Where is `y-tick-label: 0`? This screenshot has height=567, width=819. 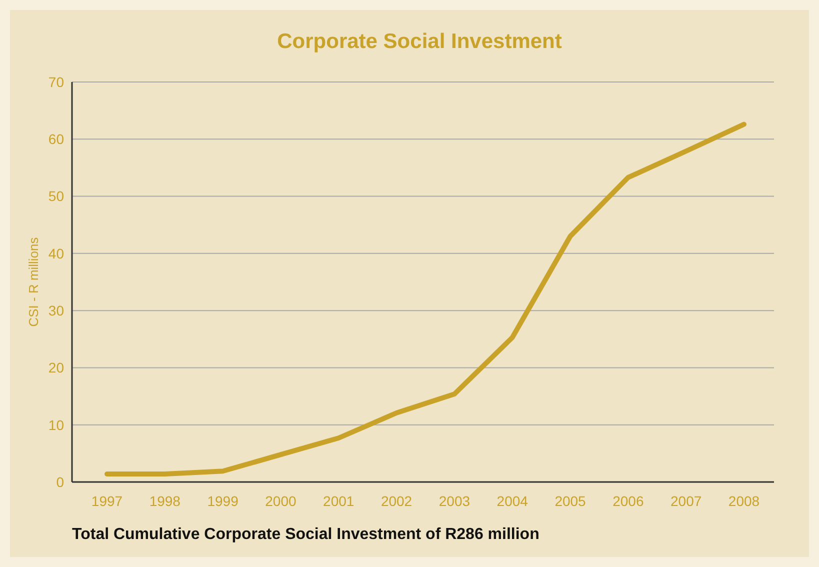 y-tick-label: 0 is located at coordinates (60, 482).